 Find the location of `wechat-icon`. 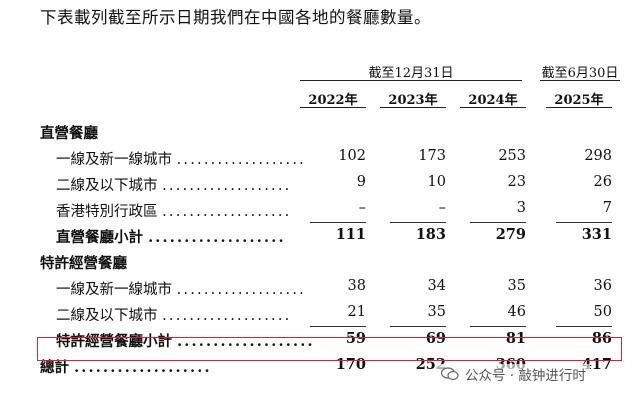

wechat-icon is located at coordinates (449, 374).